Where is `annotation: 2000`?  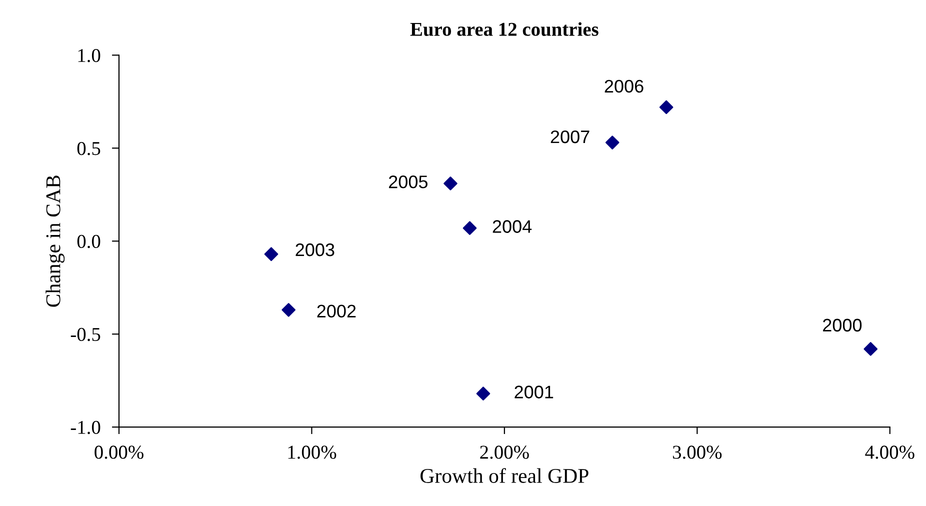
annotation: 2000 is located at coordinates (842, 325).